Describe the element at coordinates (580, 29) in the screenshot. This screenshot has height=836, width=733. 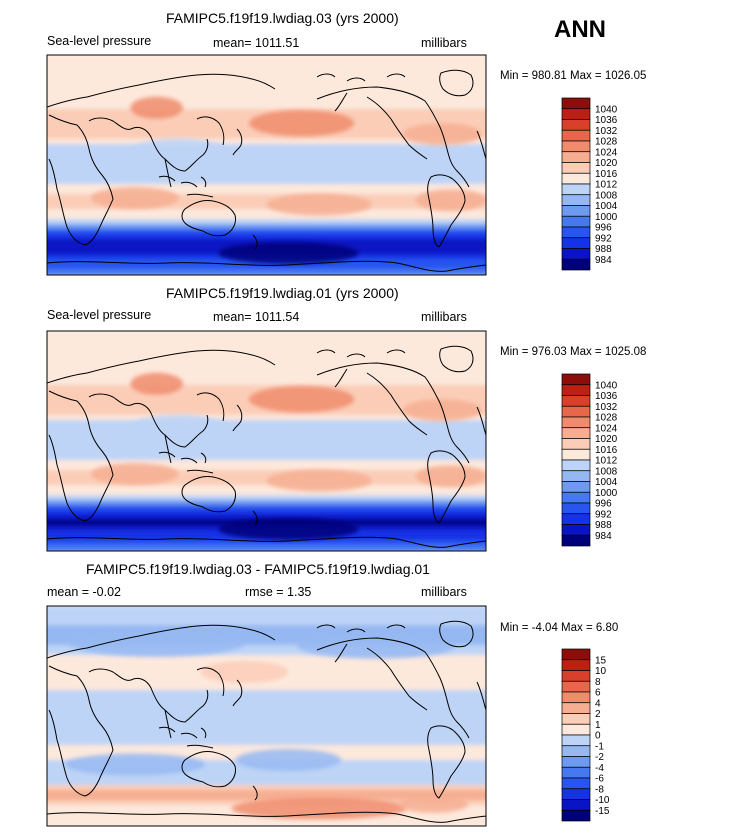
I see `season-label: ANN` at that location.